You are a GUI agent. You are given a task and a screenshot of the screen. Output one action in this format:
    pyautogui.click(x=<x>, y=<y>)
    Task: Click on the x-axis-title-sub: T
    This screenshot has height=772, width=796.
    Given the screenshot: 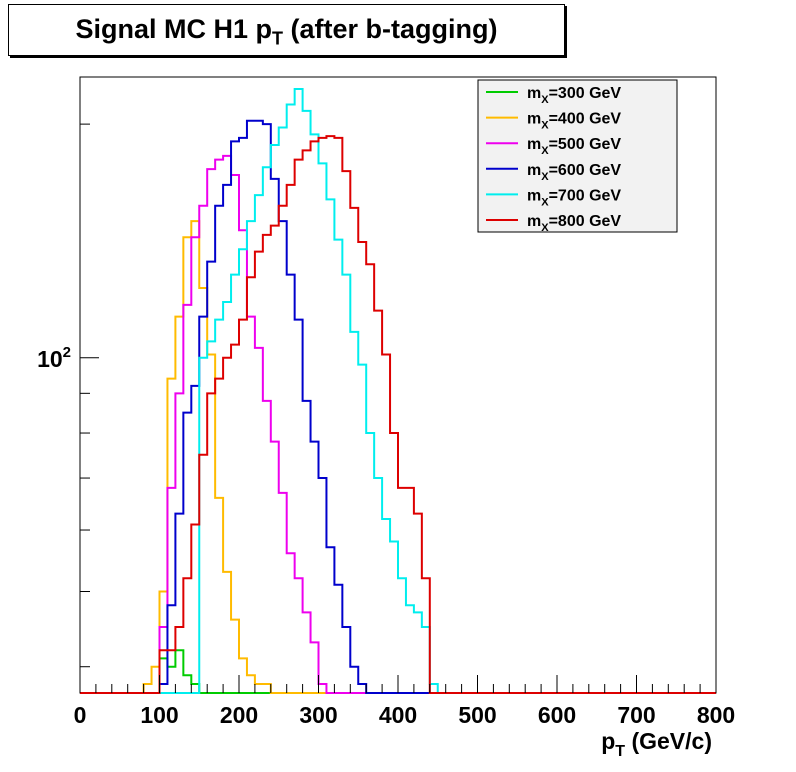 What is the action you would take?
    pyautogui.click(x=620, y=751)
    